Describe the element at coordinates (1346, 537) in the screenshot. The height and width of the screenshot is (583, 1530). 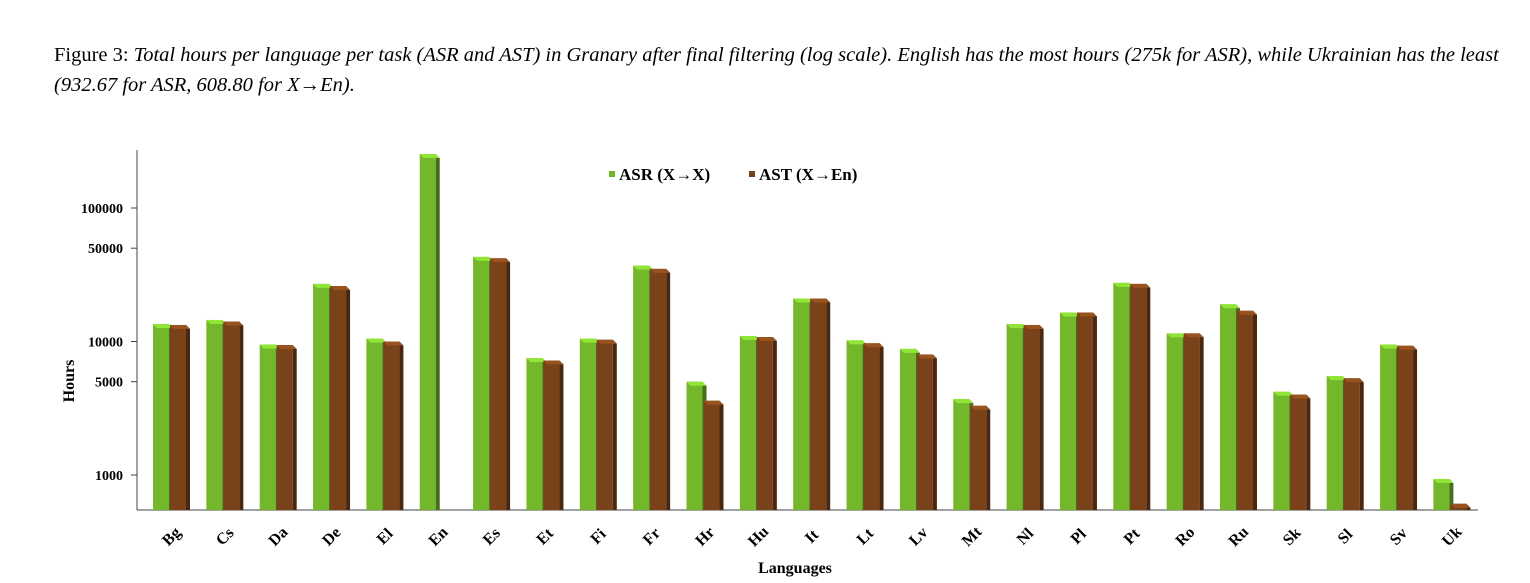
I see `x-tick-label: Sl` at that location.